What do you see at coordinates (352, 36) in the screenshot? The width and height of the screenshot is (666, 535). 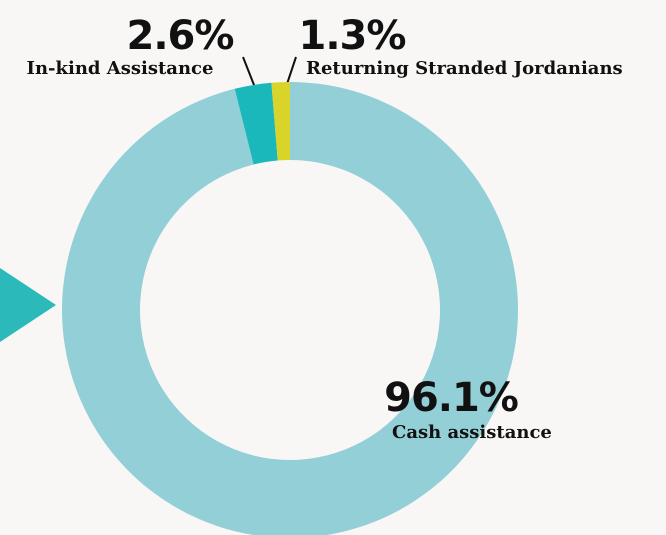 I see `value-label: 1.3%` at bounding box center [352, 36].